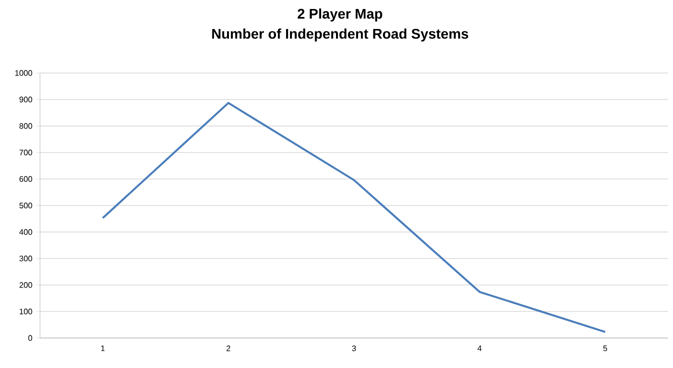 The height and width of the screenshot is (368, 673). Describe the element at coordinates (103, 349) in the screenshot. I see `x-tick-label: 1` at that location.